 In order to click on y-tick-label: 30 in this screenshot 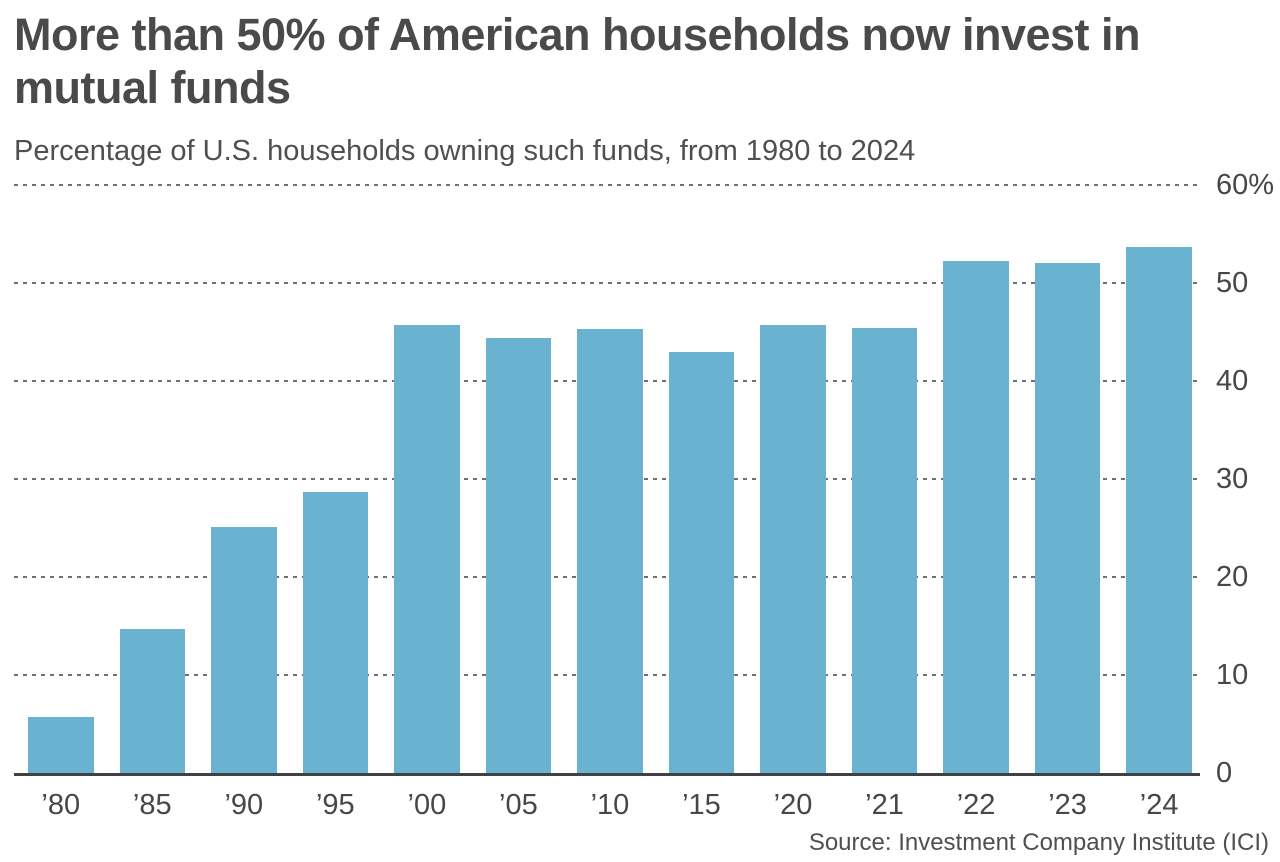, I will do `click(1232, 479)`.